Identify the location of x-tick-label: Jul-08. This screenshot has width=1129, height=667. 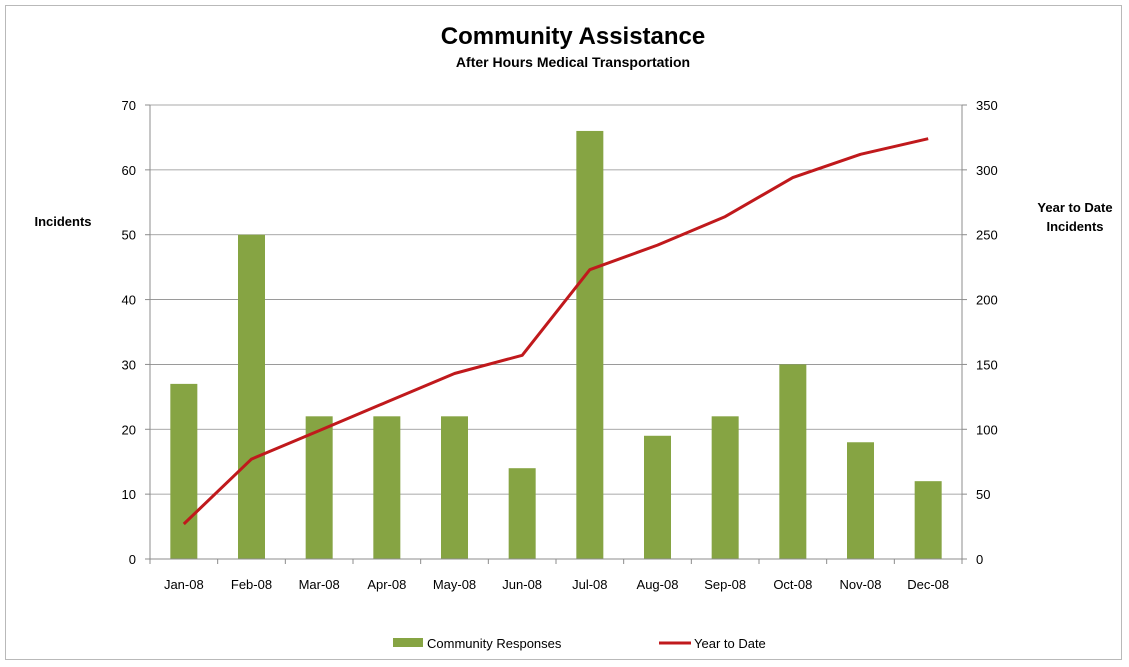
(589, 584).